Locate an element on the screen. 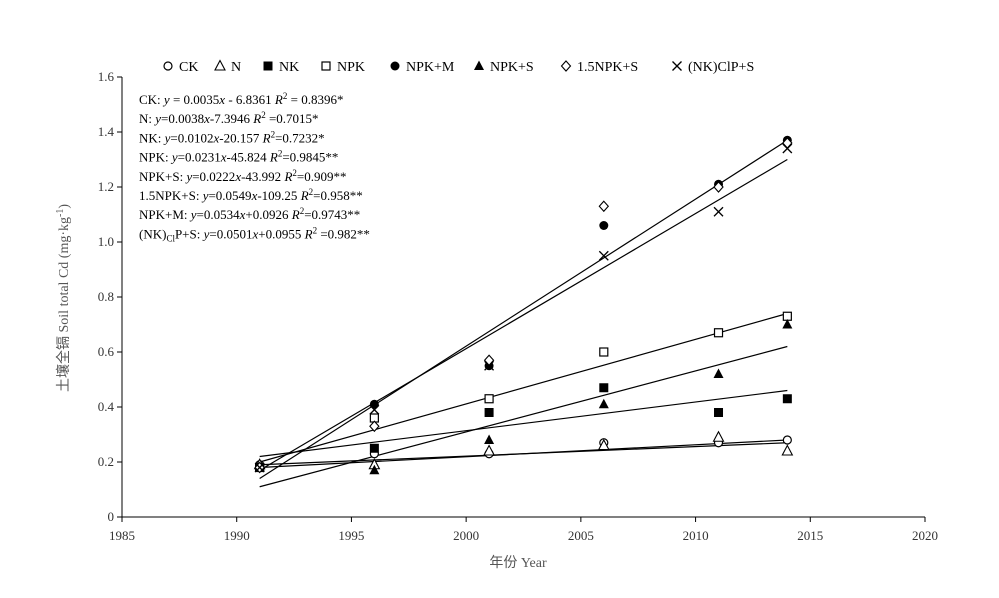 Image resolution: width=999 pixels, height=598 pixels. x-axis-title: 年份 Year is located at coordinates (518, 563).